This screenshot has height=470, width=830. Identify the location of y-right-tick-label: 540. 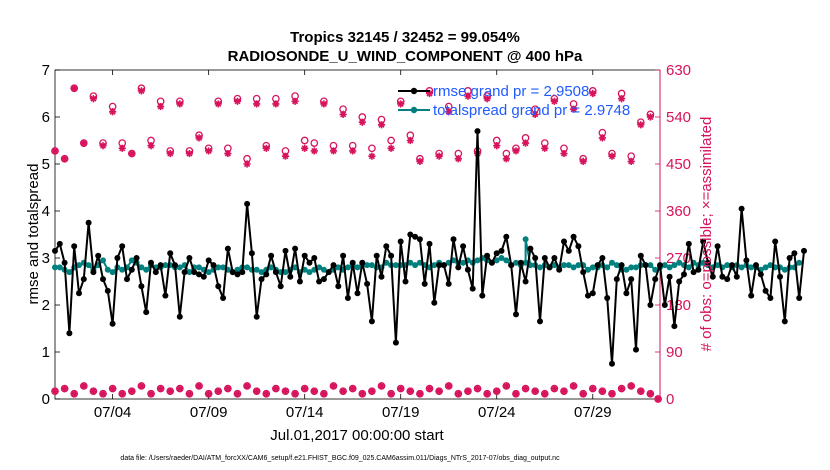
(678, 117).